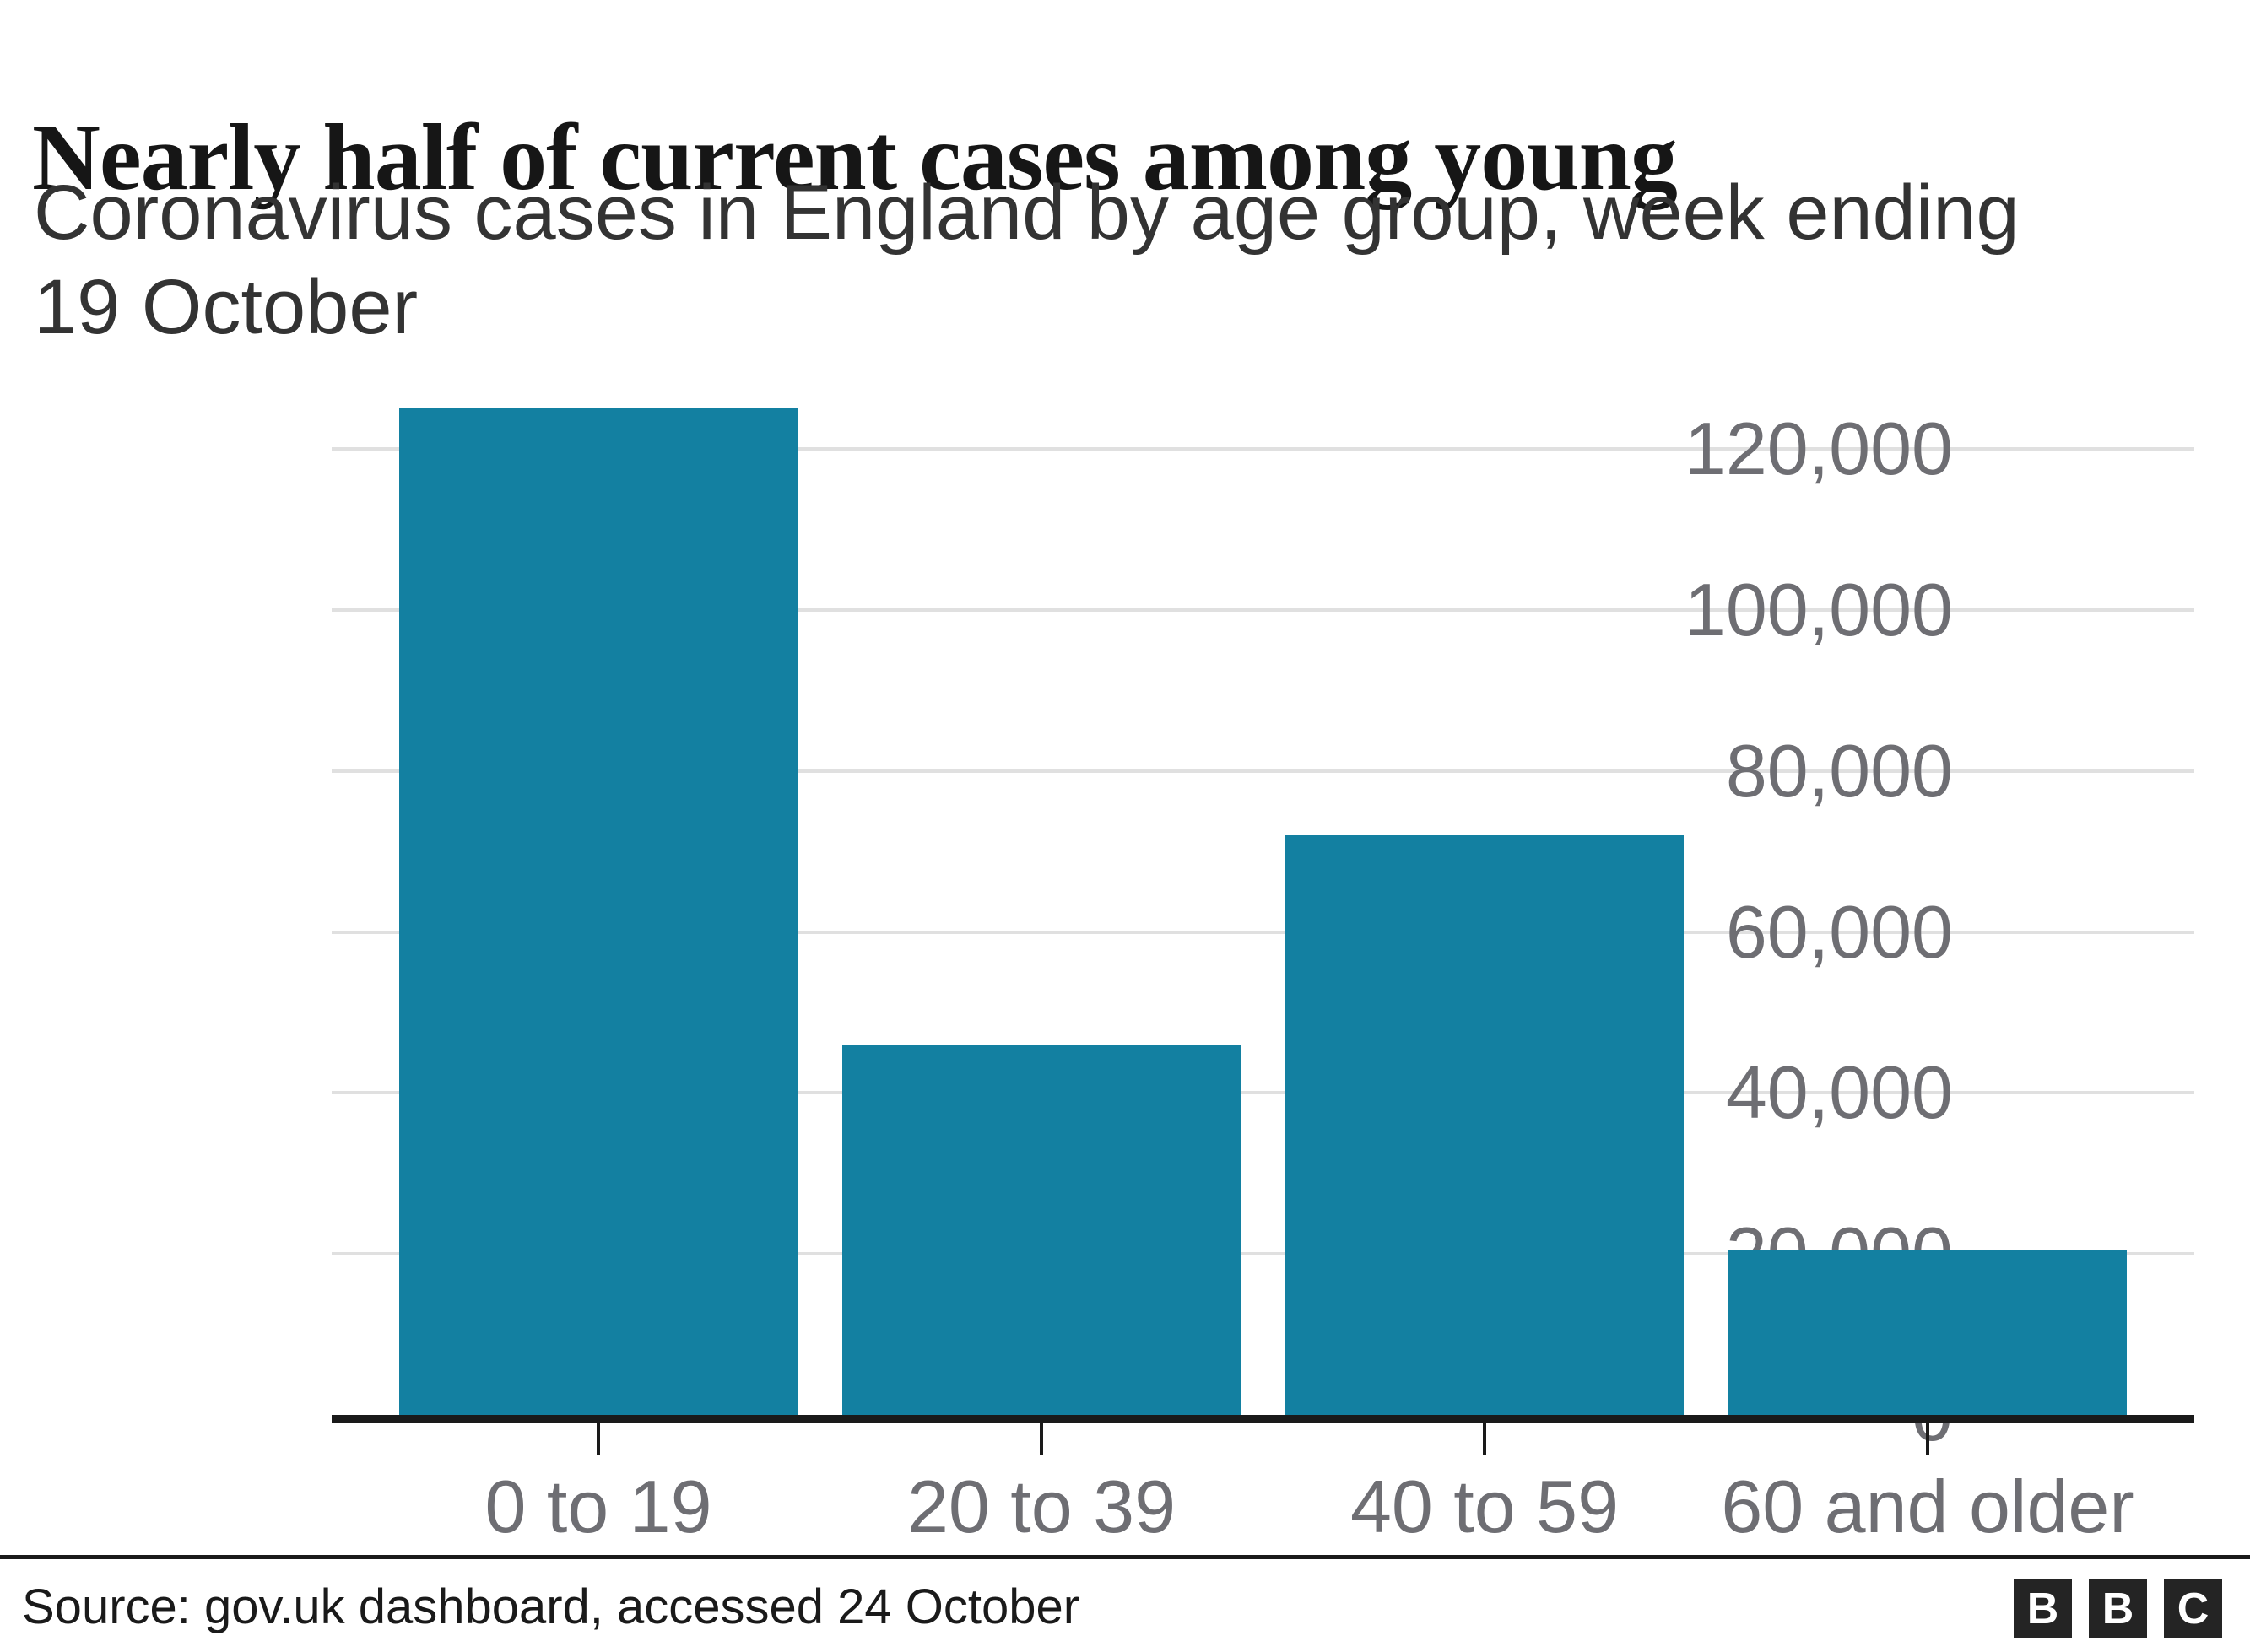 This screenshot has width=2250, height=1652. Describe the element at coordinates (598, 1506) in the screenshot. I see `x-tick-label-0-to-19: 0 to 19` at that location.